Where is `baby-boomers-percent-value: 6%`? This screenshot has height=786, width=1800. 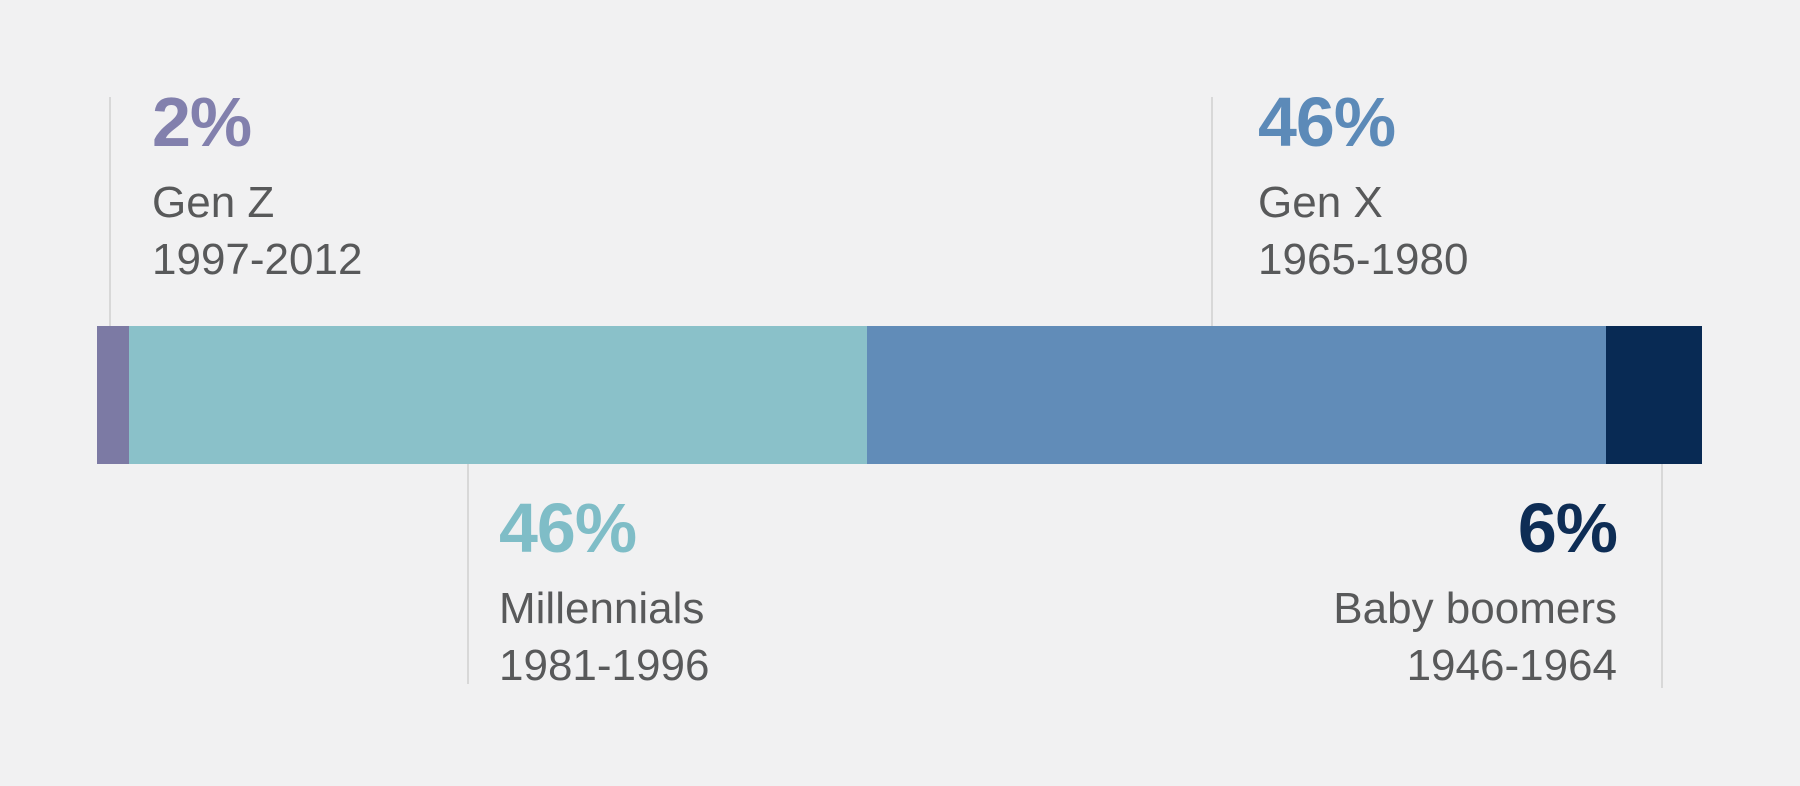
baby-boomers-percent-value: 6% is located at coordinates (1567, 528).